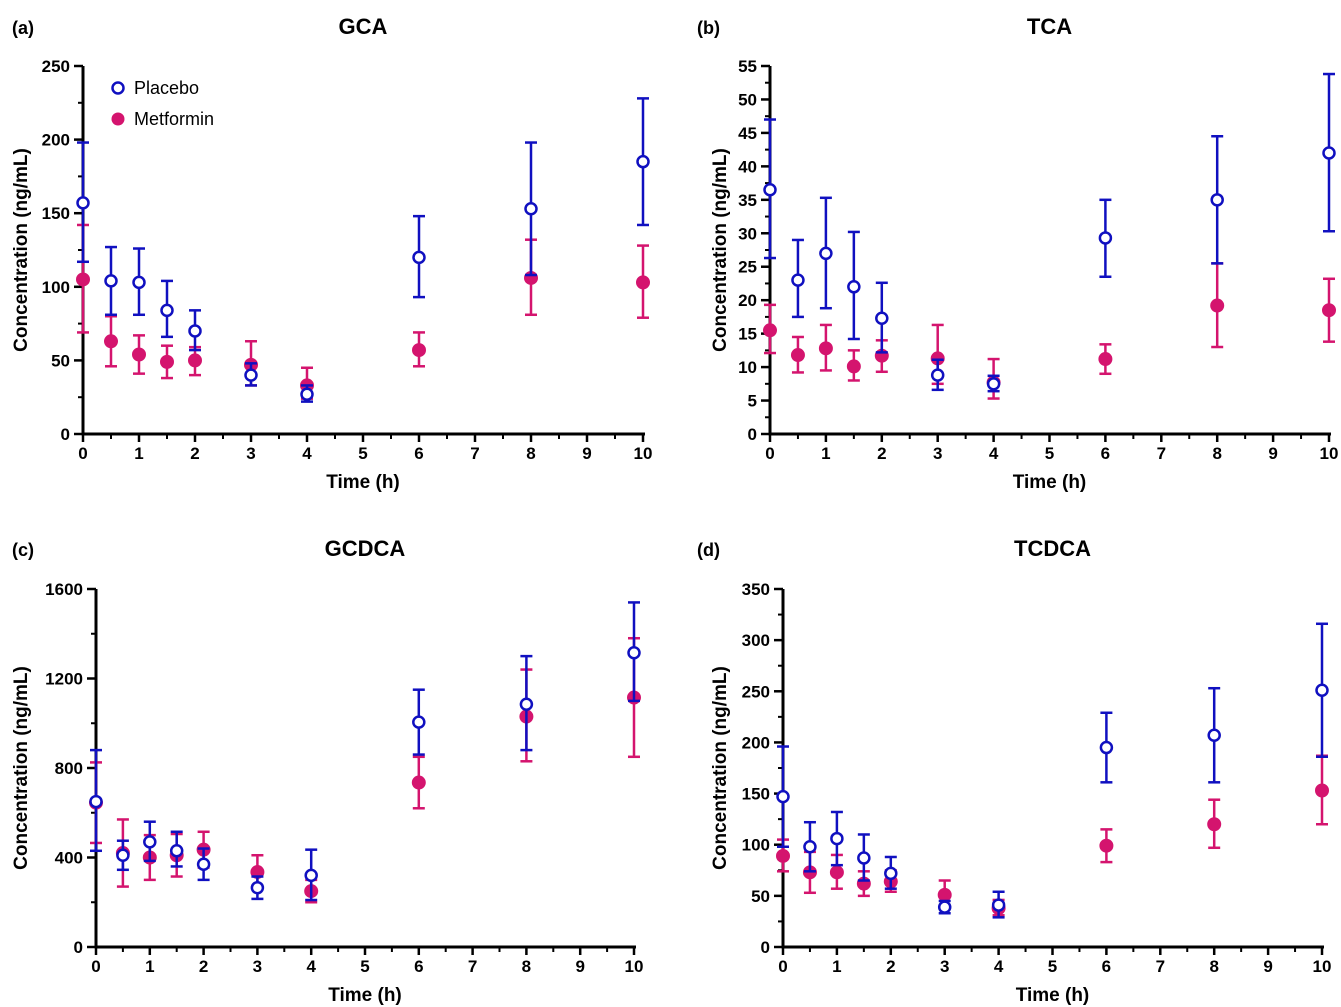 This screenshot has width=1341, height=1007. Describe the element at coordinates (363, 26) in the screenshot. I see `panel-title: GCA` at that location.